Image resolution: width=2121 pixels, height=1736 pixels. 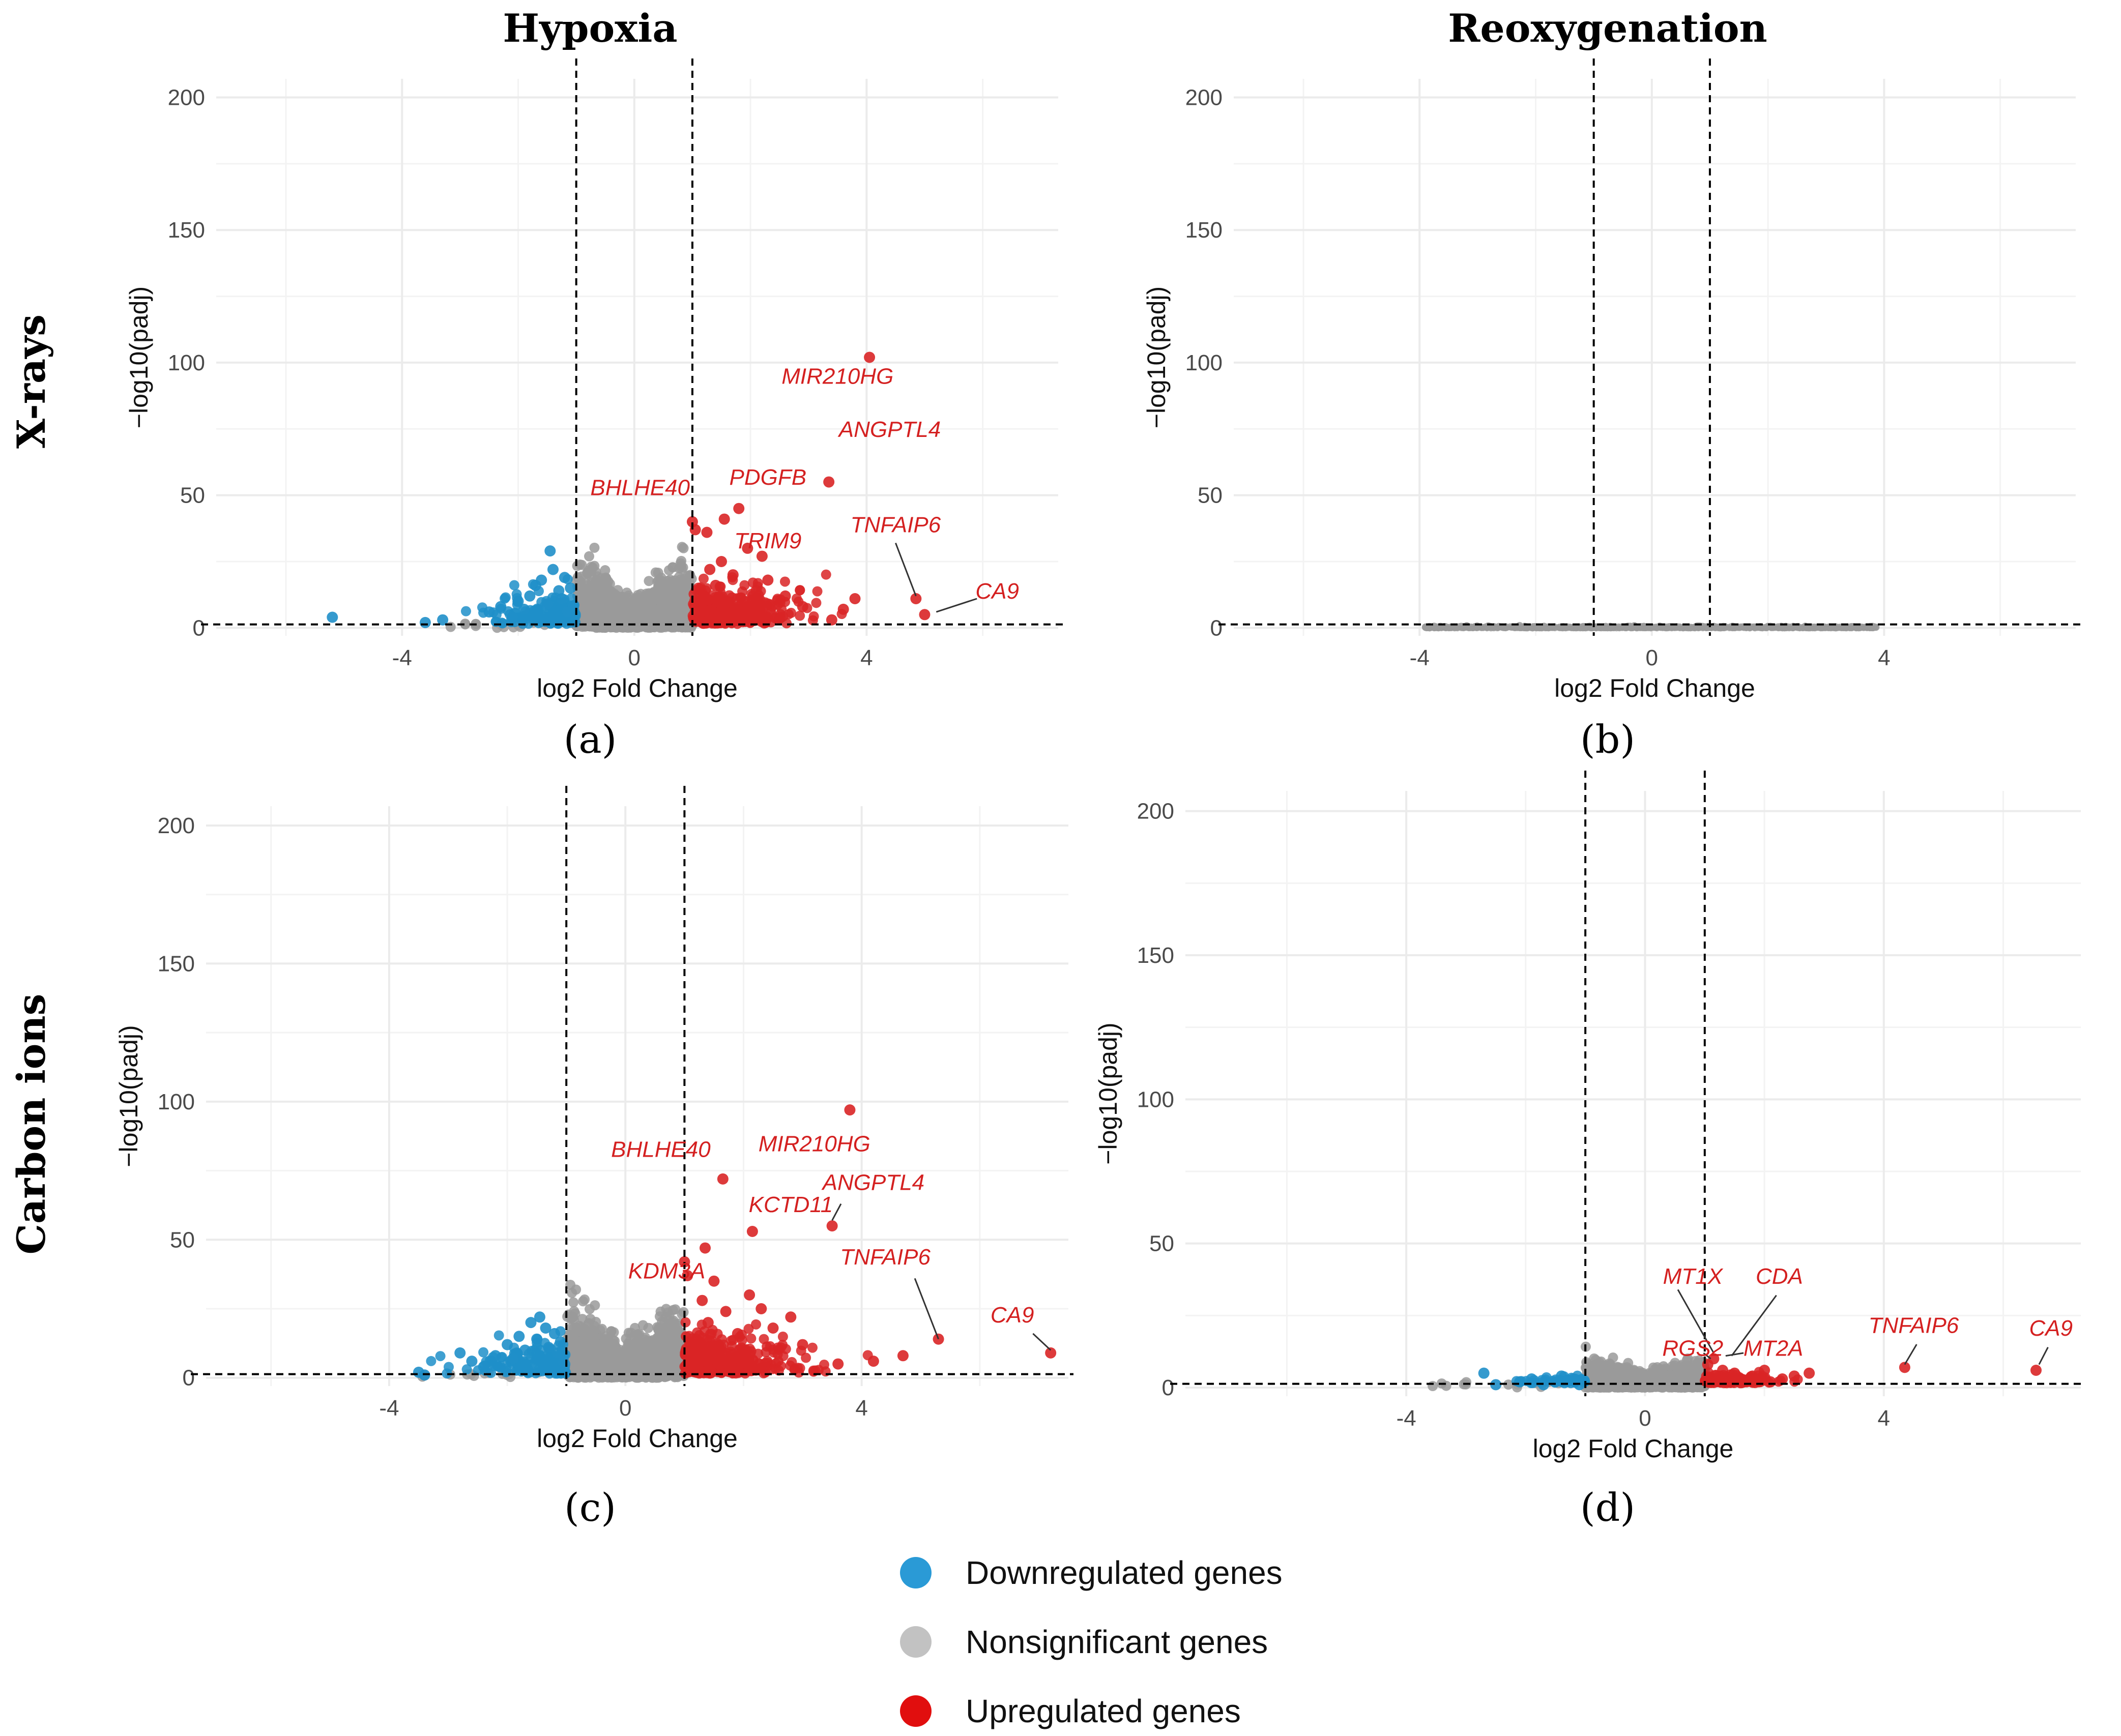 I want to click on y-tick-label: 200, so click(x=1204, y=98).